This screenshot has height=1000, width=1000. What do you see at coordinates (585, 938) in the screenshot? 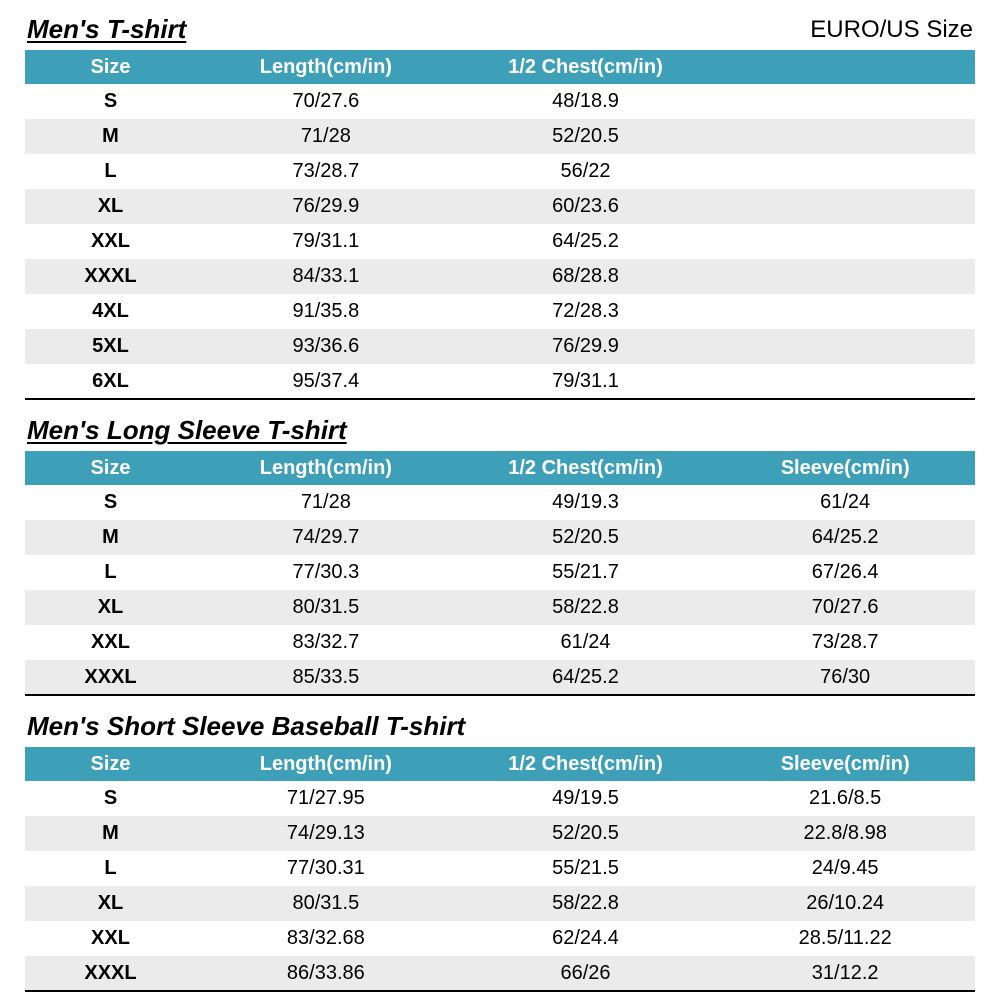
I see `value-cell: 62/24.4` at bounding box center [585, 938].